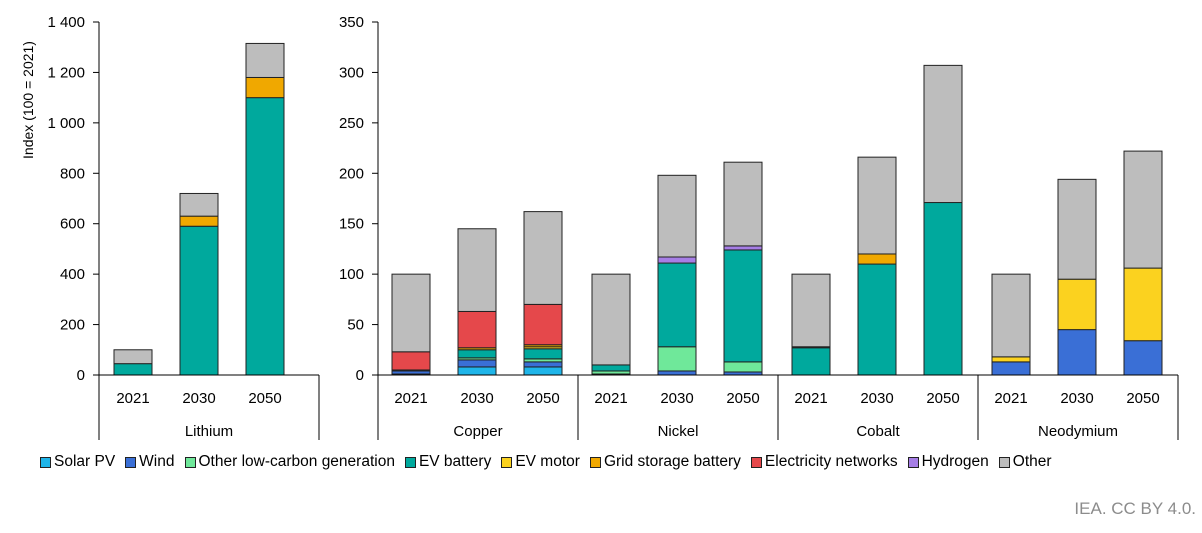 This screenshot has height=533, width=1202. Describe the element at coordinates (351, 123) in the screenshot. I see `y-tick-label: 250` at that location.